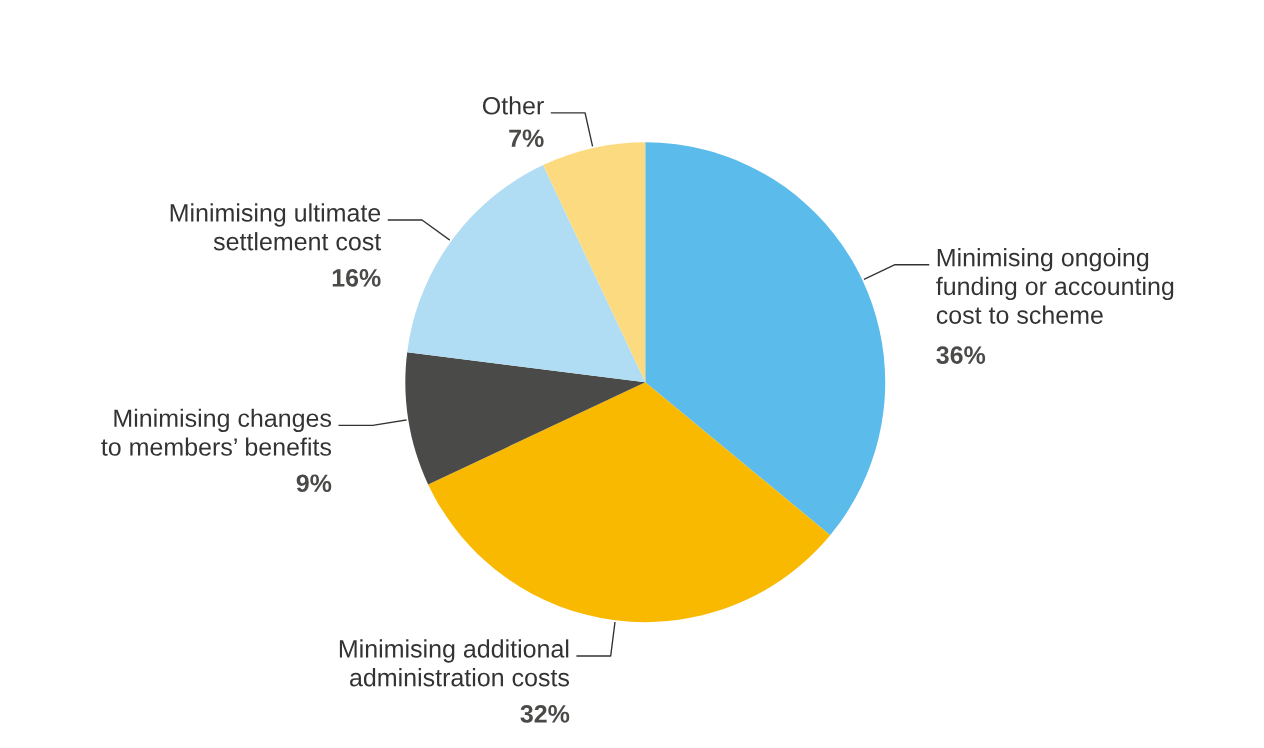 The width and height of the screenshot is (1264, 748). I want to click on data-label: 32%, so click(545, 714).